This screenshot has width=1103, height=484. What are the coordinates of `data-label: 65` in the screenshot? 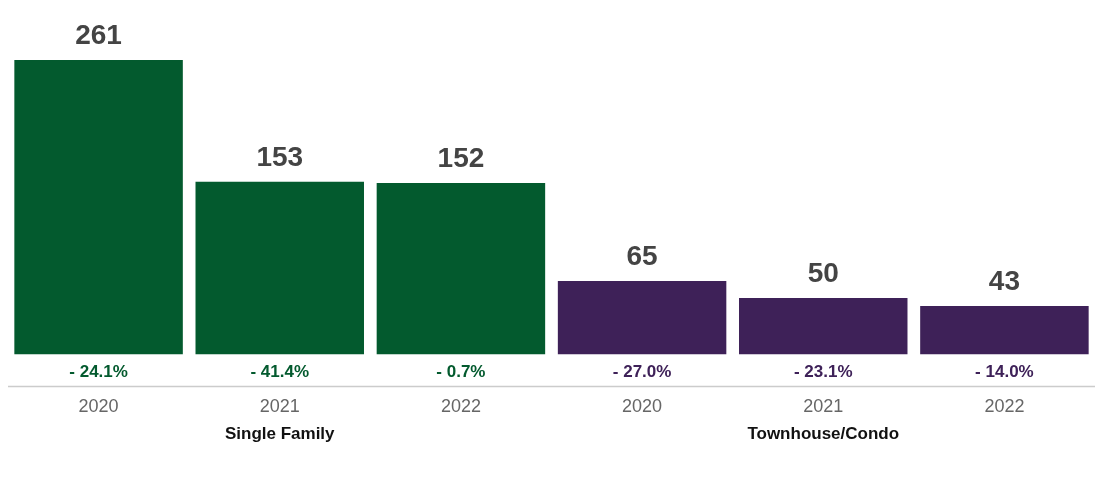 It's located at (642, 255).